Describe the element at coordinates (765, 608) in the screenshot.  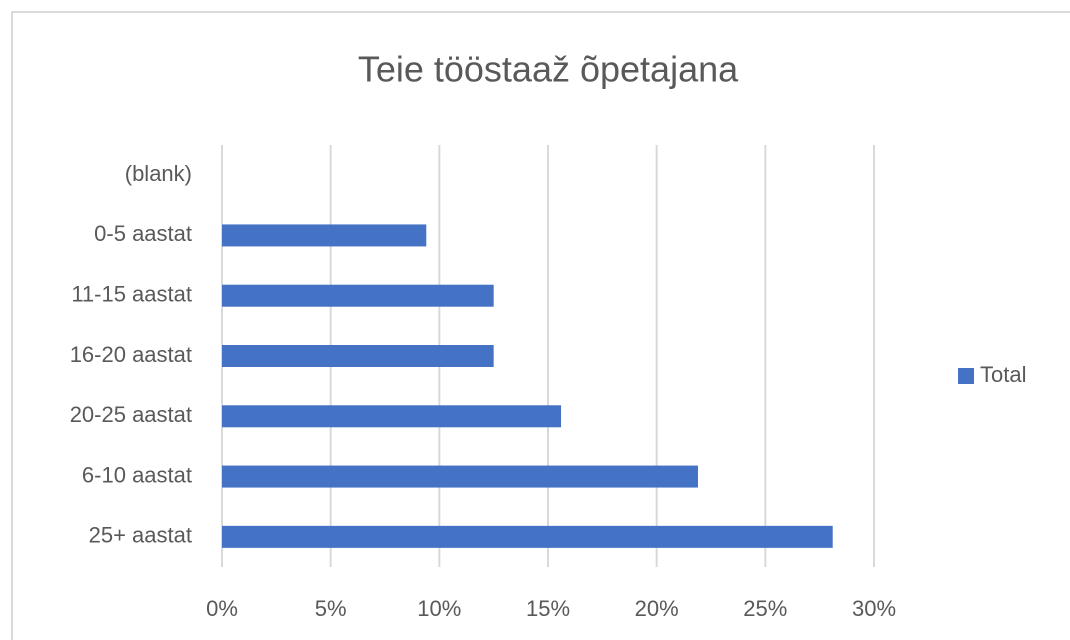
I see `x-tick-label: 25%` at that location.